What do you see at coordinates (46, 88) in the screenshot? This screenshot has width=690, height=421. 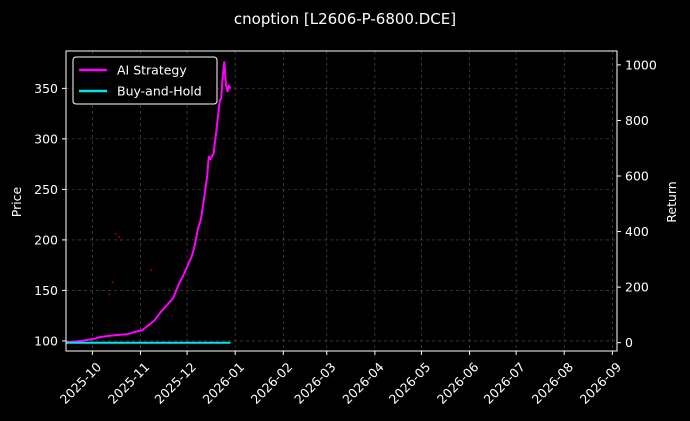 I see `y-tick-label-left: 350` at bounding box center [46, 88].